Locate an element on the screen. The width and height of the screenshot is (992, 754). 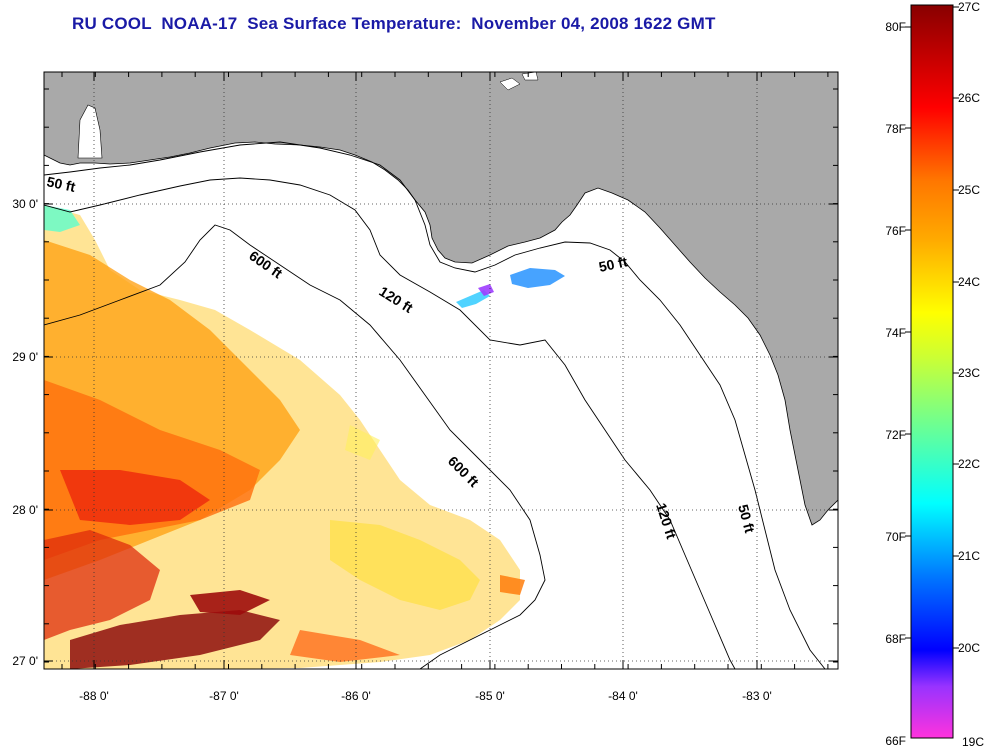
colorbar-c-label: 19C is located at coordinates (973, 742).